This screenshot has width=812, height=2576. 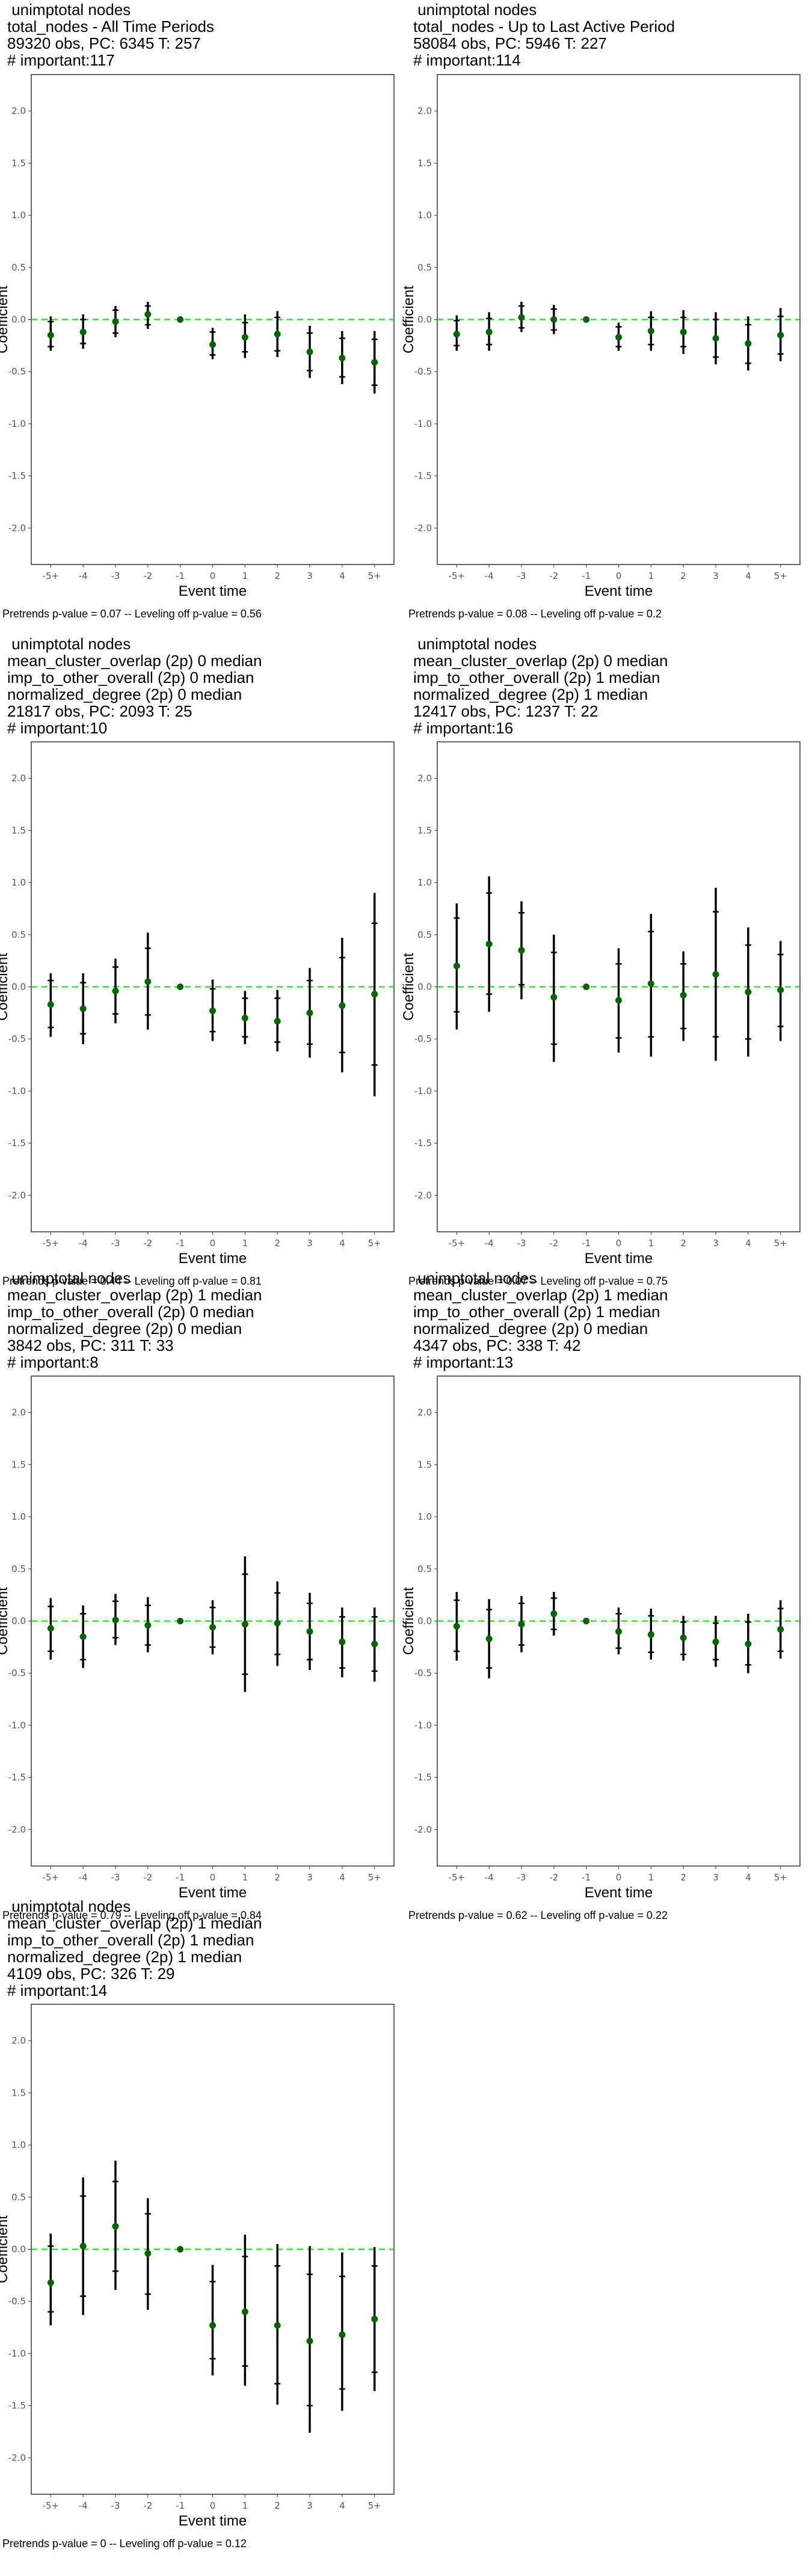 I want to click on chart-title-line: 4109 obs, PC: 326 T: 29, so click(x=91, y=1974).